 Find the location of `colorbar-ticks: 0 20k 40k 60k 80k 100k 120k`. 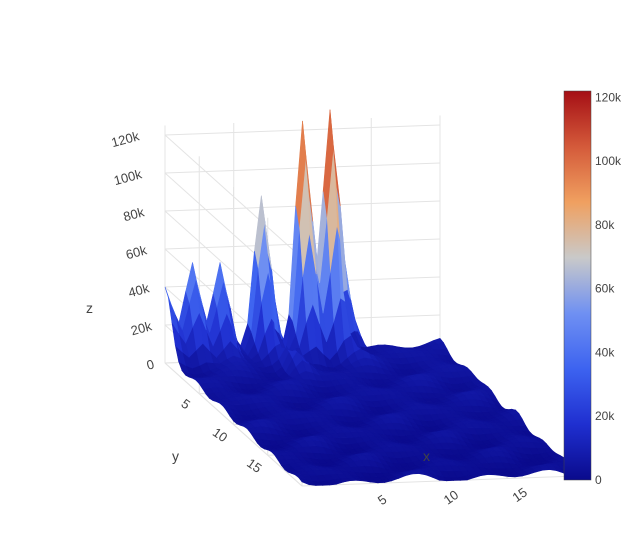

colorbar-ticks: 0 20k 40k 60k 80k 100k 120k is located at coordinates (608, 288).